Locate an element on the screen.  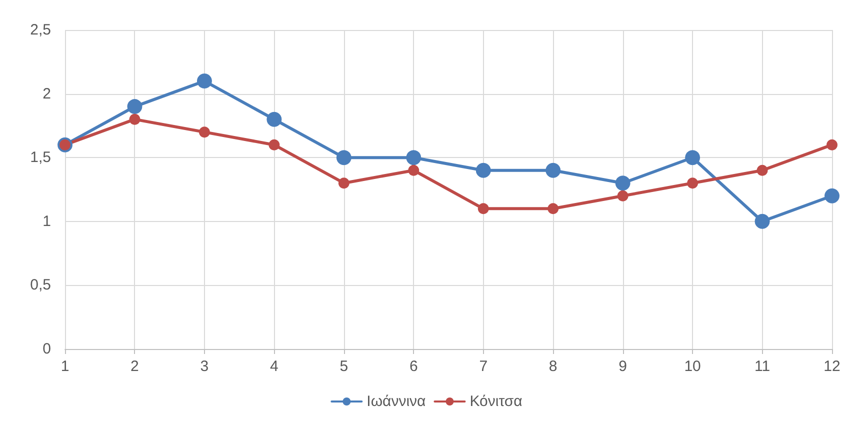
y-tick-label: 1,5 is located at coordinates (40, 157).